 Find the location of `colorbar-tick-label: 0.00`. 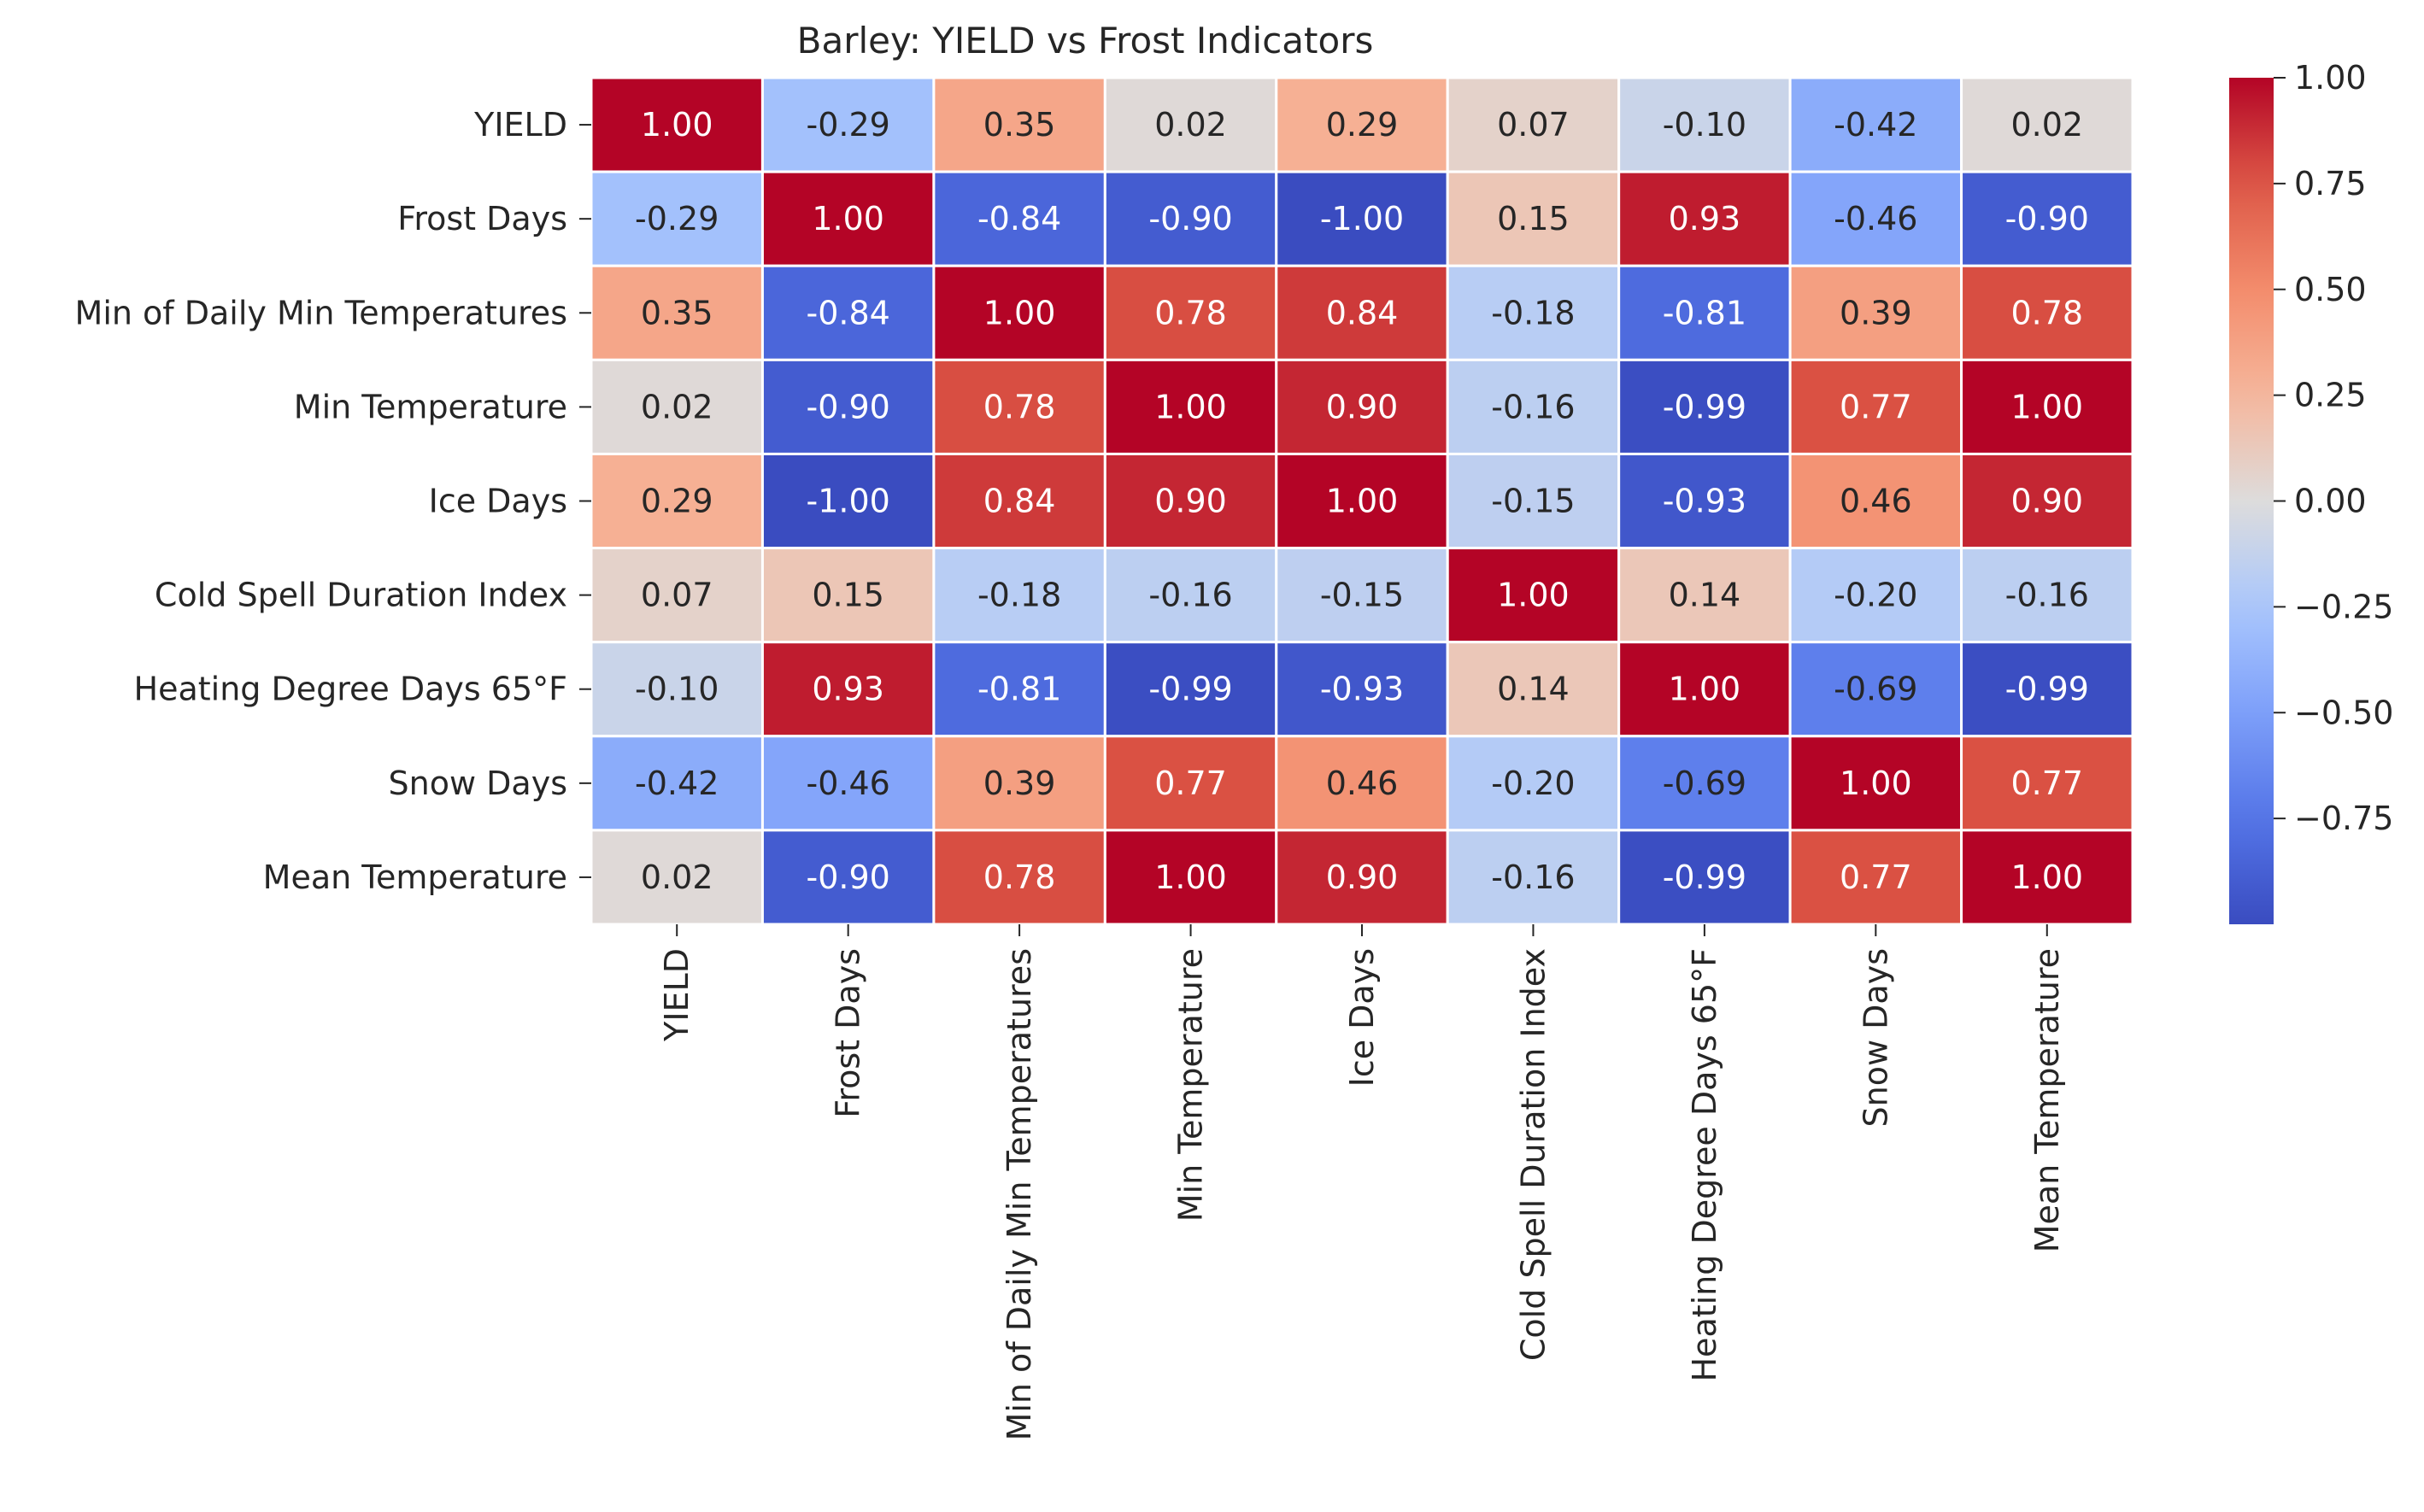

colorbar-tick-label: 0.00 is located at coordinates (2330, 502).